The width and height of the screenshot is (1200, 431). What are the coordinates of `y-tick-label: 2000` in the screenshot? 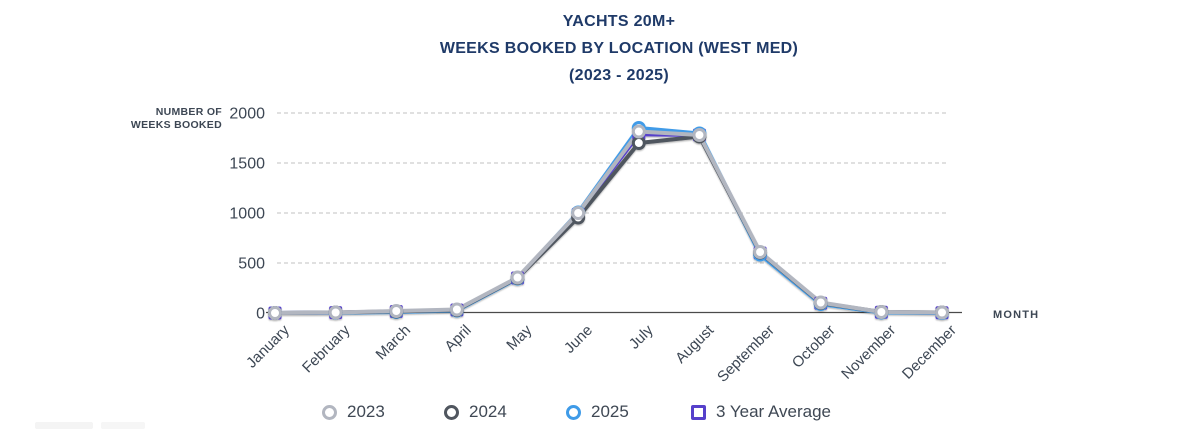 It's located at (247, 114).